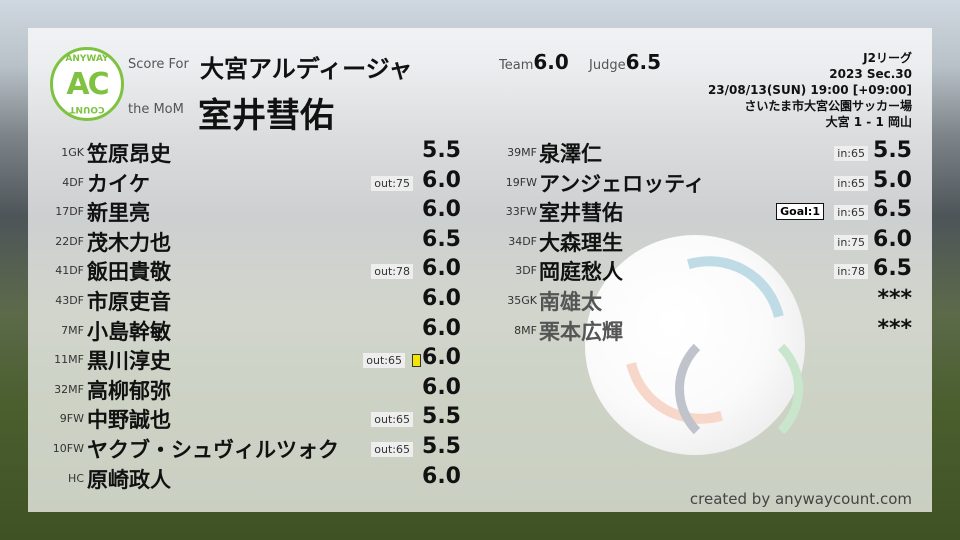 This screenshot has height=540, width=960. What do you see at coordinates (581, 242) in the screenshot?
I see `player-name: 大森理生` at bounding box center [581, 242].